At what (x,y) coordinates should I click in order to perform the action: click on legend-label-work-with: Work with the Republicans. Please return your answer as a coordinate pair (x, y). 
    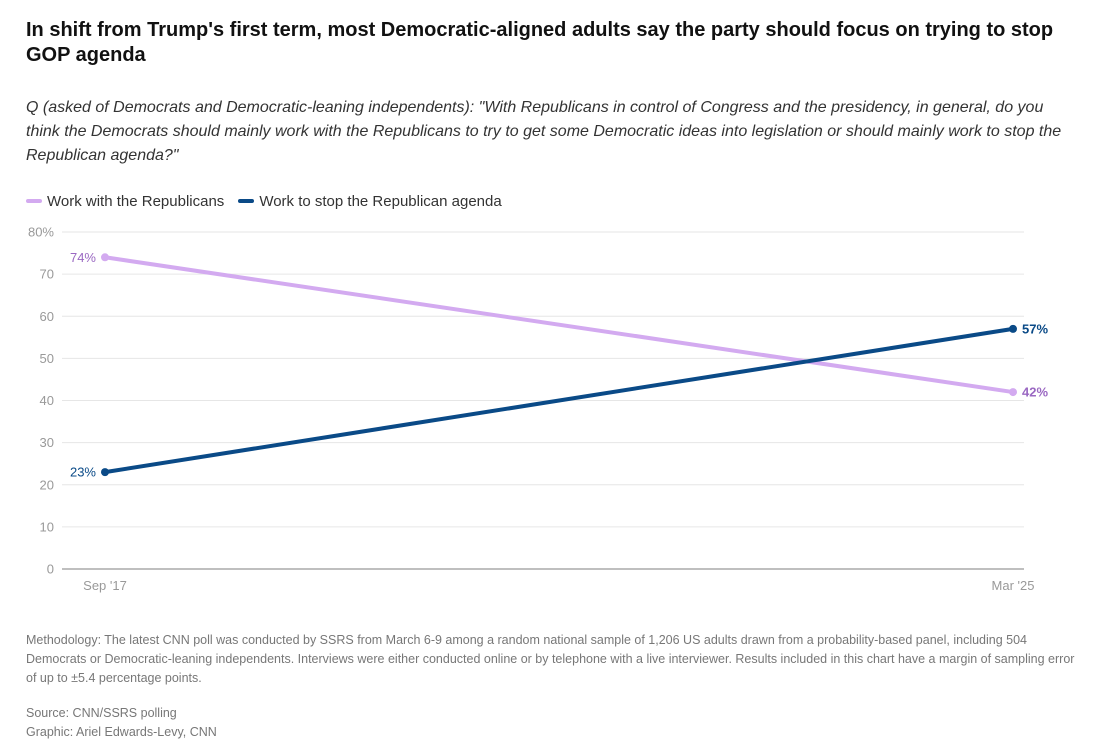
    Looking at the image, I should click on (136, 201).